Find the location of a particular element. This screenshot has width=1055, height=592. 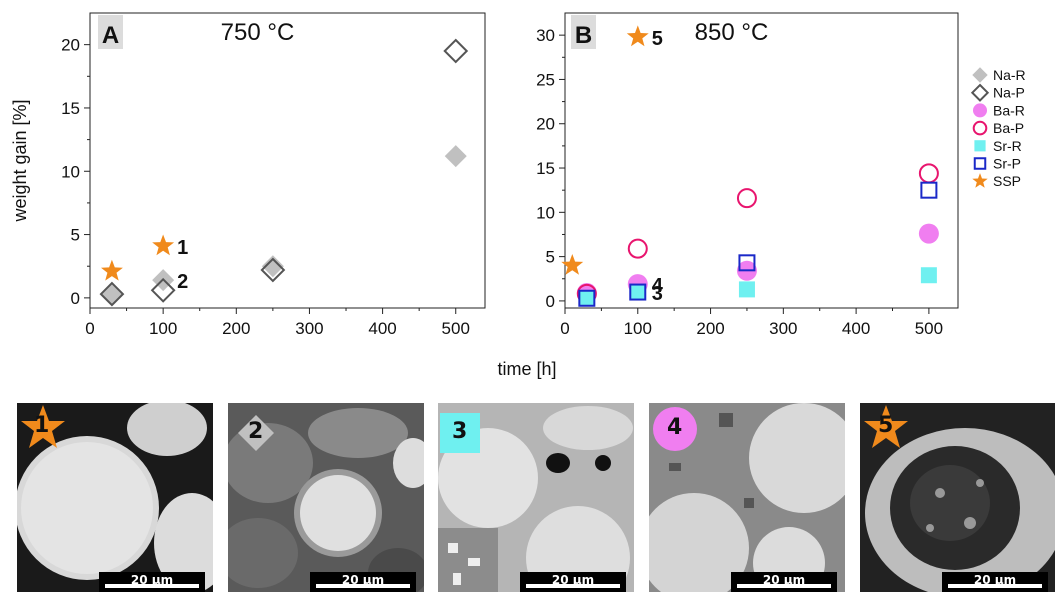

panel-a-ylabel: weight gain [%] is located at coordinates (20, 160).